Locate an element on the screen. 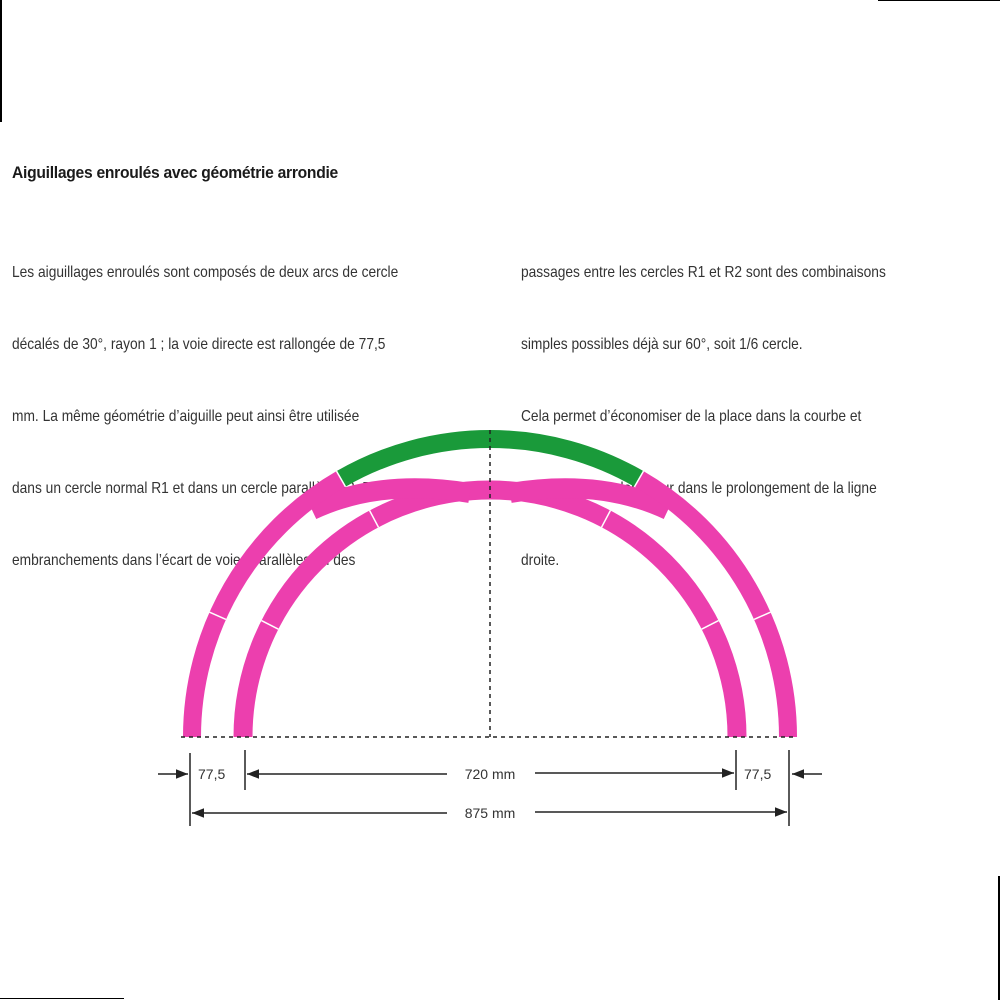 The height and width of the screenshot is (1000, 1000). dim-right-offset: 77,5 is located at coordinates (757, 774).